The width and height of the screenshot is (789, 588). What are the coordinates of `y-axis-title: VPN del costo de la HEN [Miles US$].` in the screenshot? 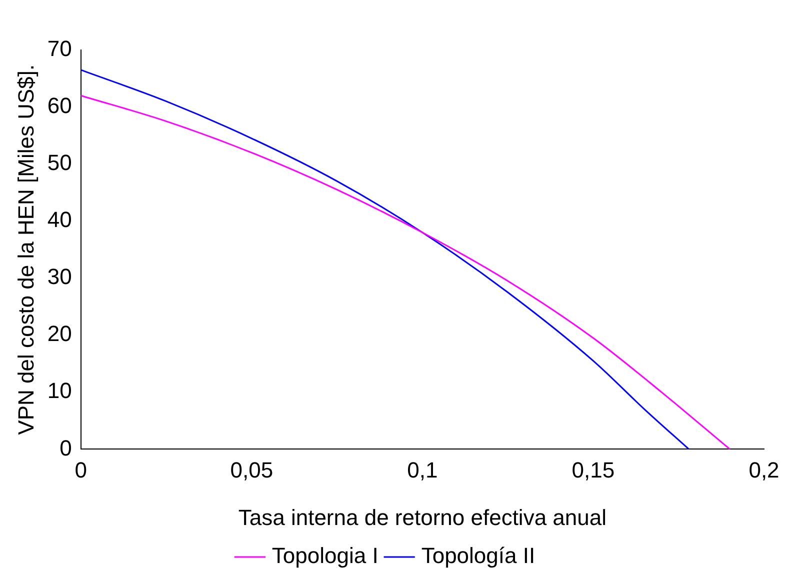 It's located at (25, 249).